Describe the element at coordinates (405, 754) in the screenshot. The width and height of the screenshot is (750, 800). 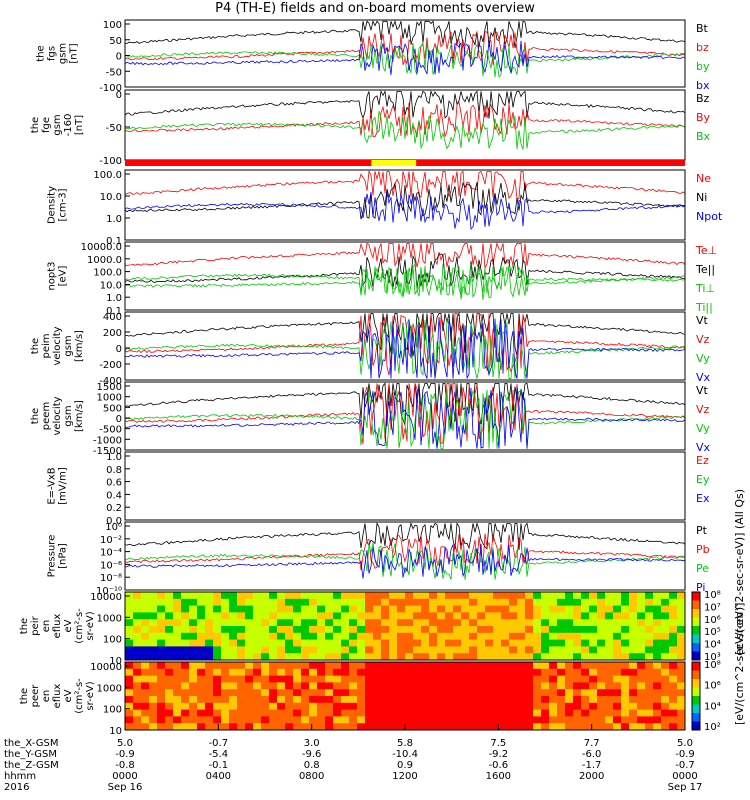
I see `x-tick-label: -10.4` at that location.